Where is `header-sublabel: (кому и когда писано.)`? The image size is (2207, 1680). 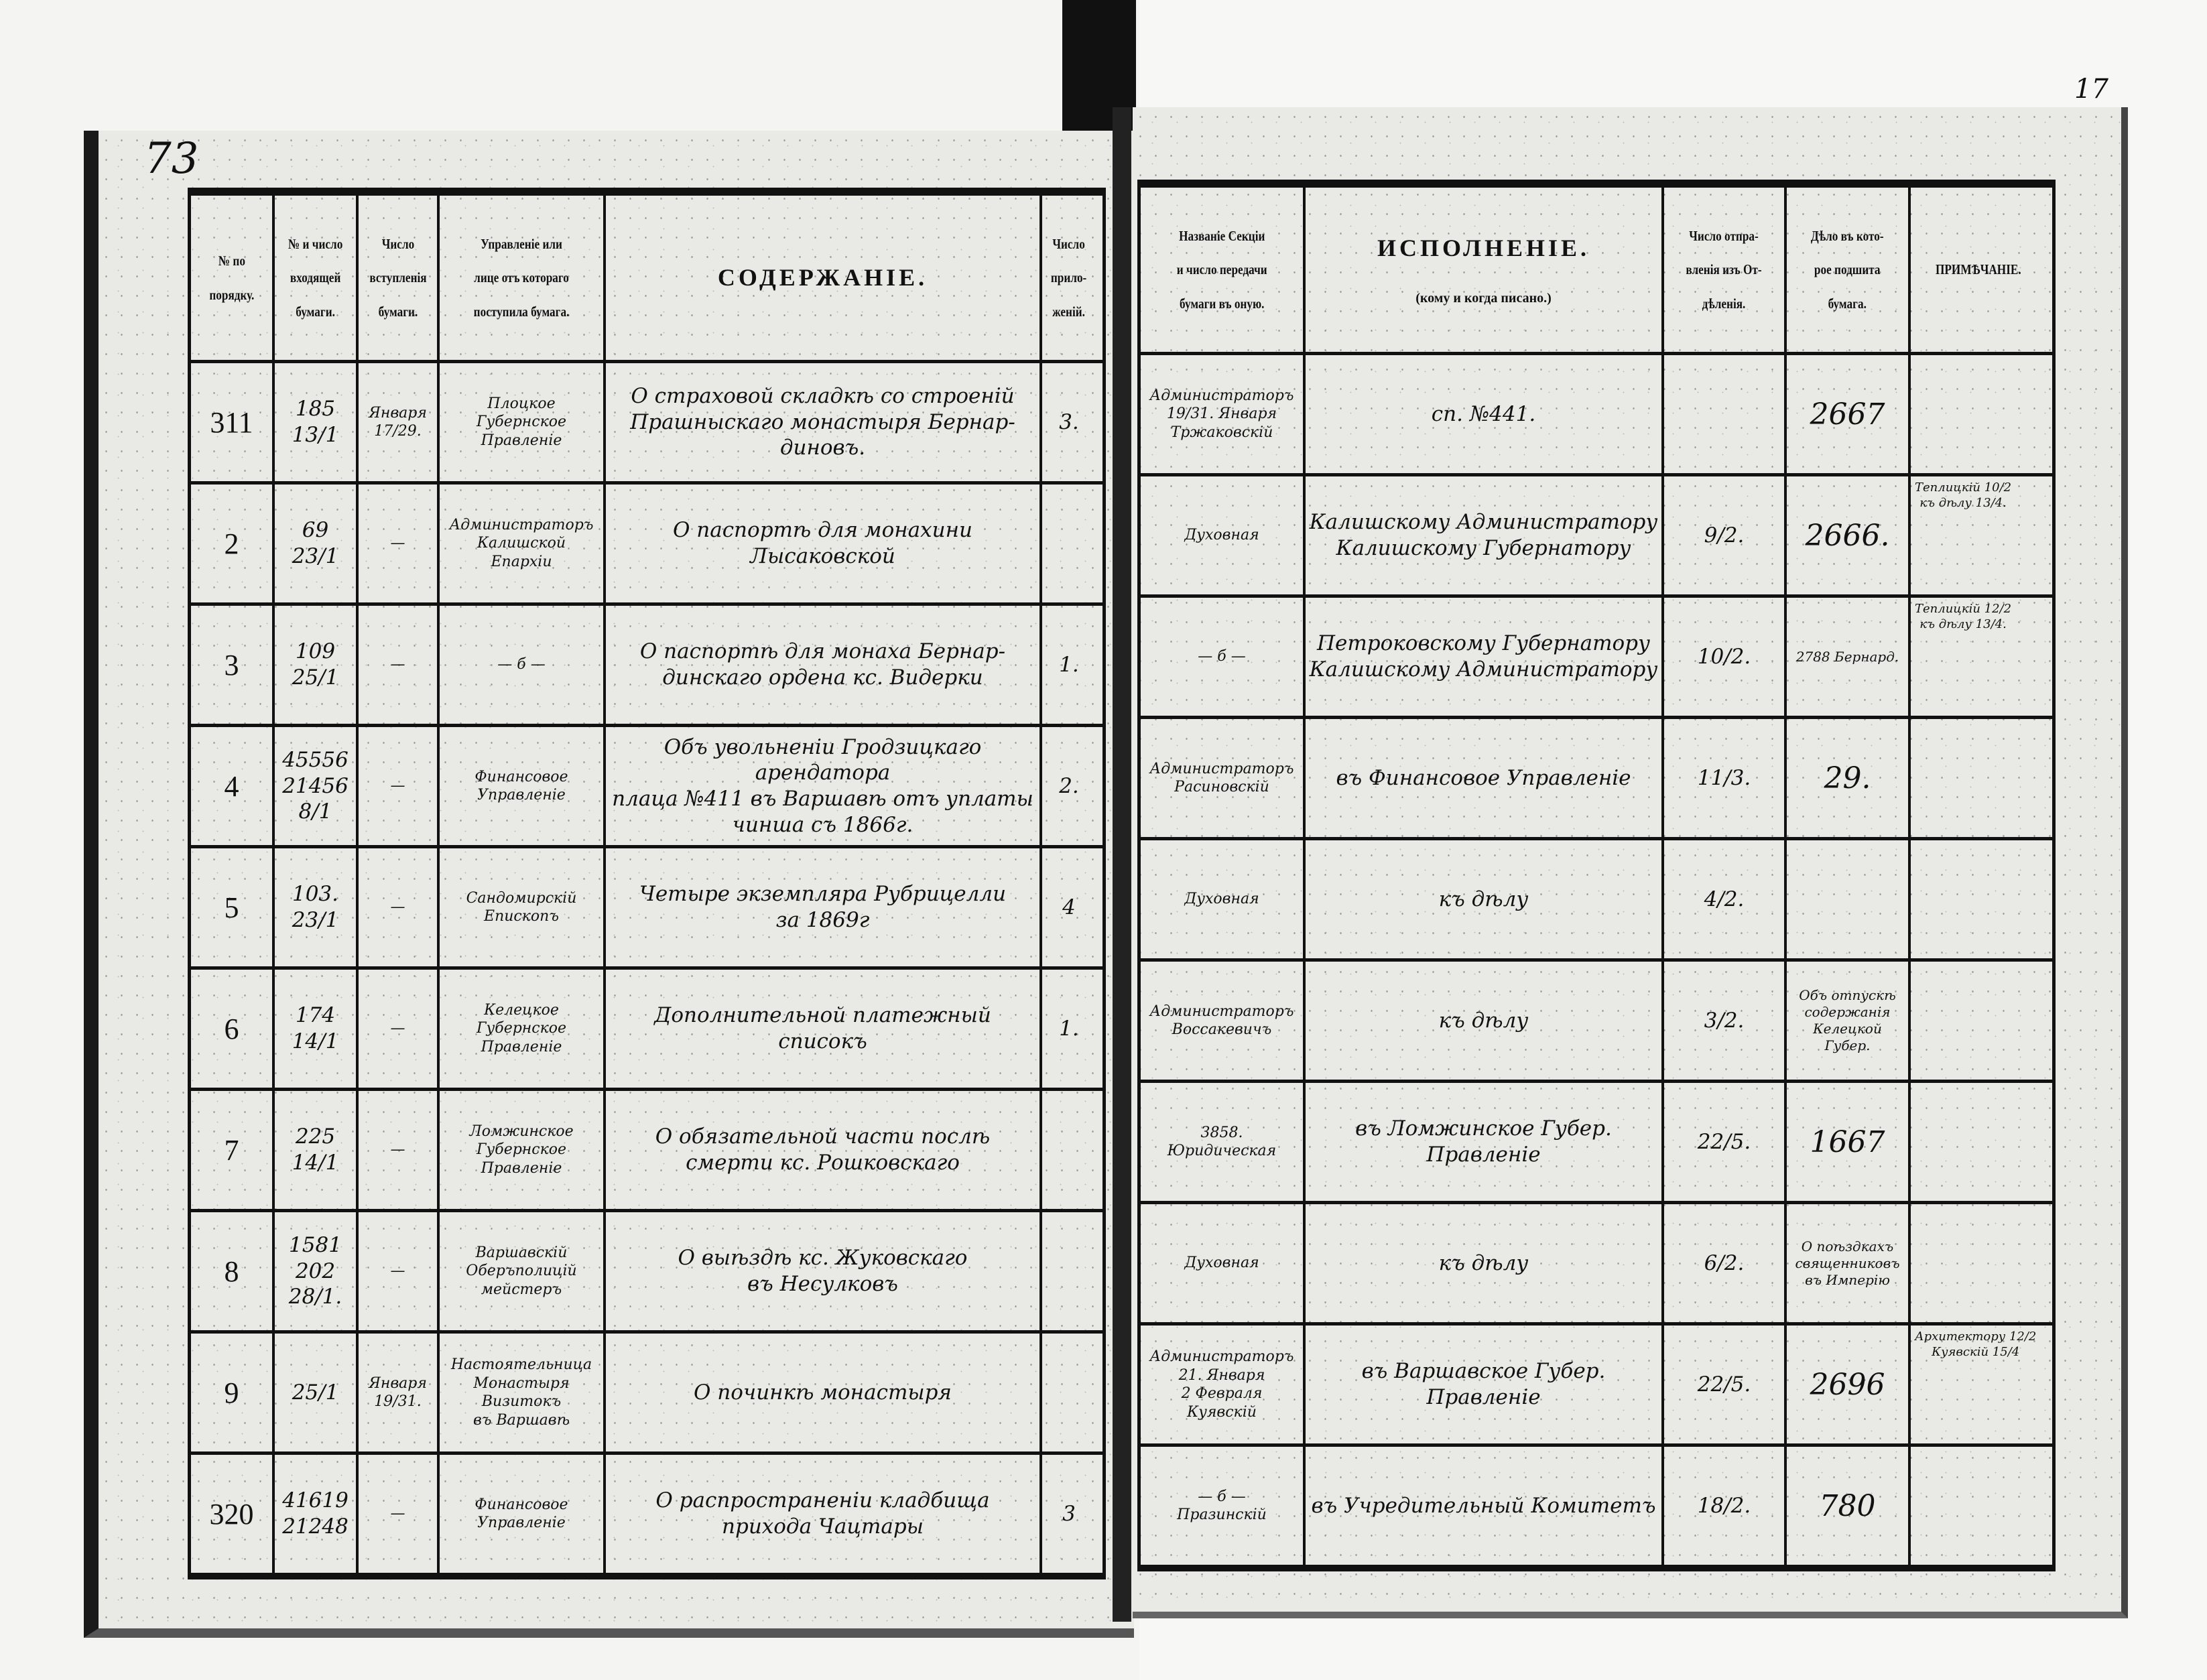 header-sublabel: (кому и когда писано.) is located at coordinates (1483, 298).